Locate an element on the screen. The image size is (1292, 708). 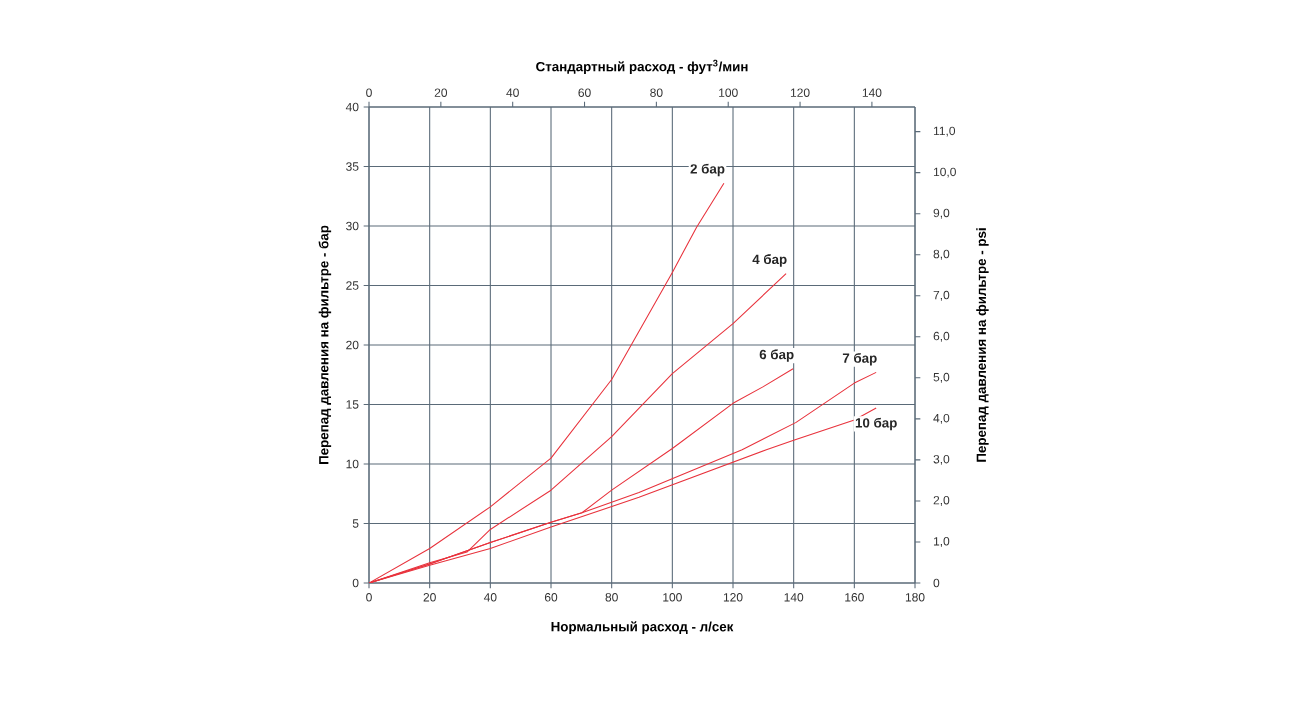
x2-tick-label: 80 is located at coordinates (656, 92).